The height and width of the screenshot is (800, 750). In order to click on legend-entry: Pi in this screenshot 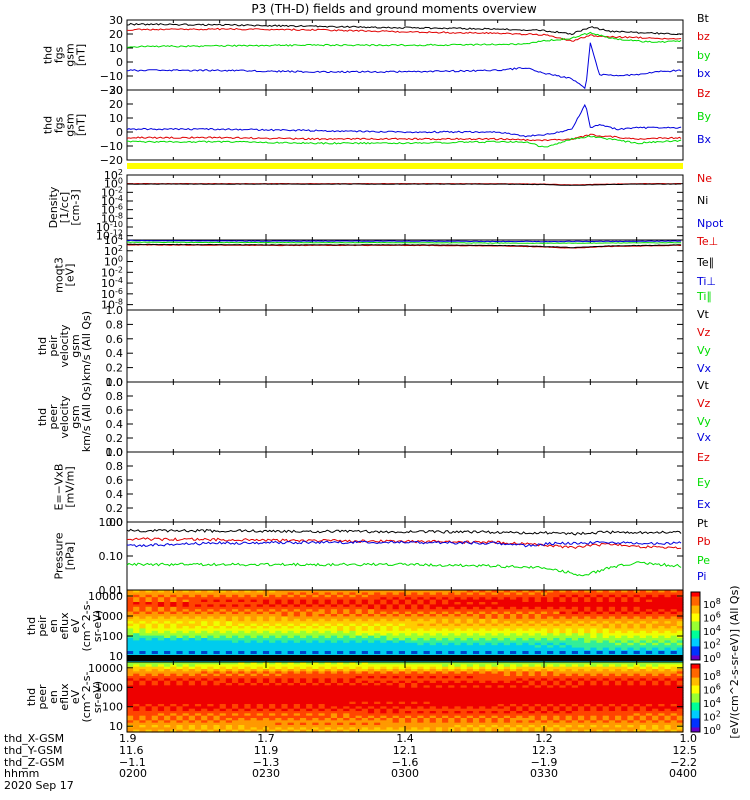, I will do `click(701, 576)`.